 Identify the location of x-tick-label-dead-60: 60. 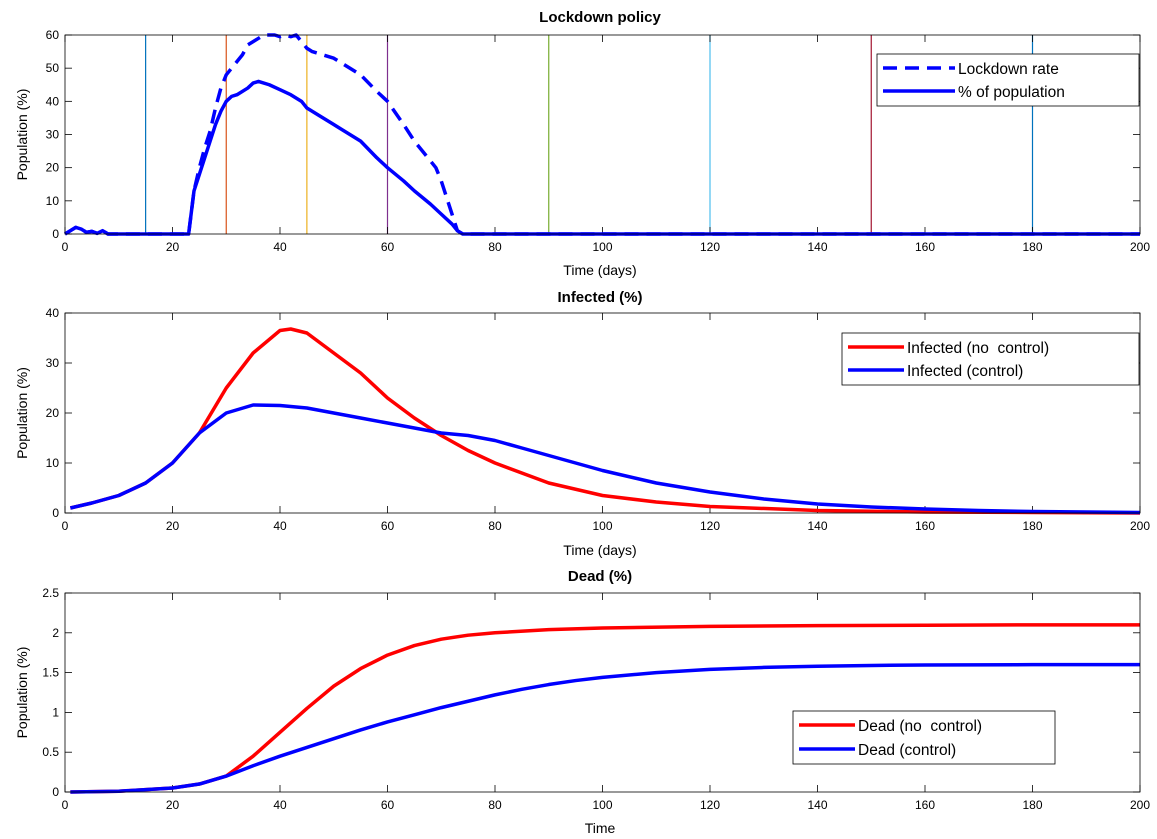
(388, 805).